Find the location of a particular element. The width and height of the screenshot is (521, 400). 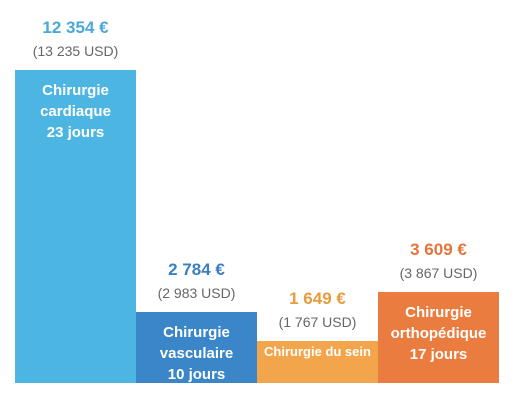

category-label: Chirurgie du sein is located at coordinates (317, 352).